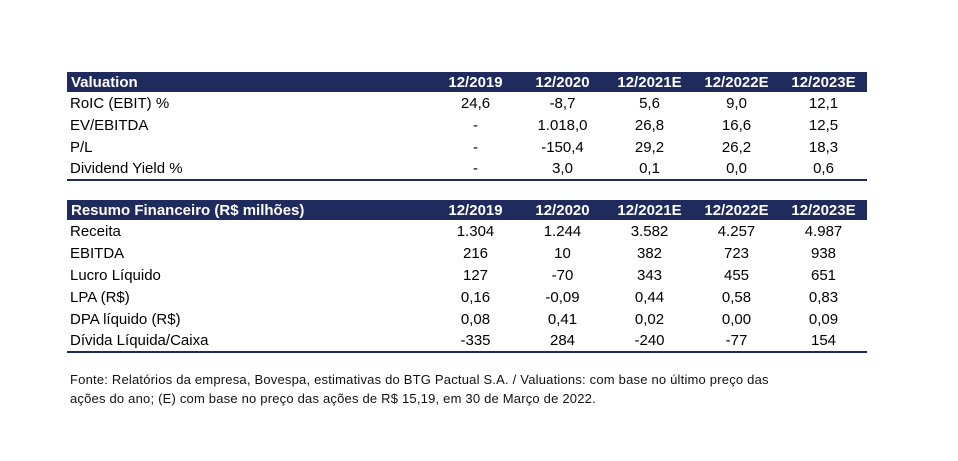 This screenshot has width=958, height=461. I want to click on cell-value: 455, so click(736, 275).